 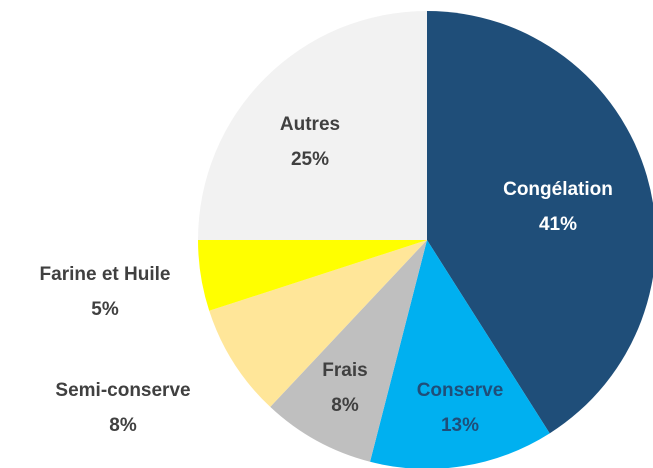 I want to click on slice-value-label: 5%, so click(x=105, y=309).